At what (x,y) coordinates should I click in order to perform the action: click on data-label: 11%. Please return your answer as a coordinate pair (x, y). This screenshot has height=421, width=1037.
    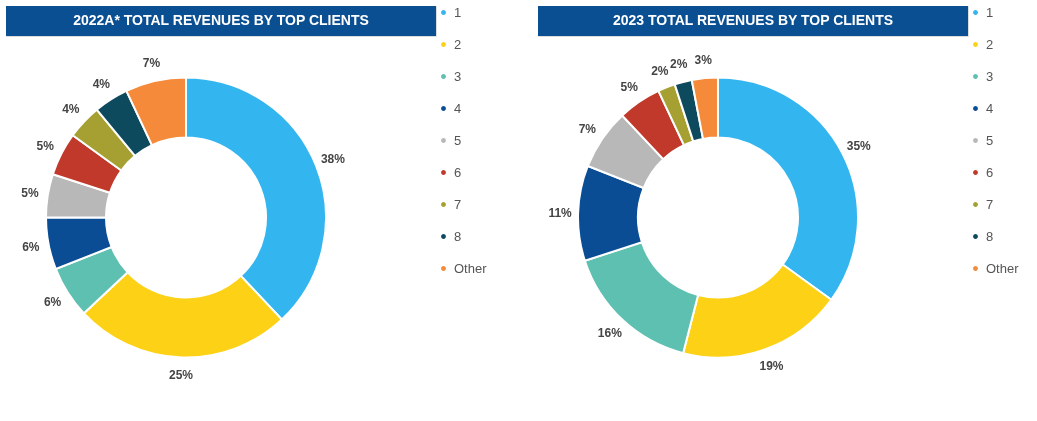
    Looking at the image, I should click on (560, 212).